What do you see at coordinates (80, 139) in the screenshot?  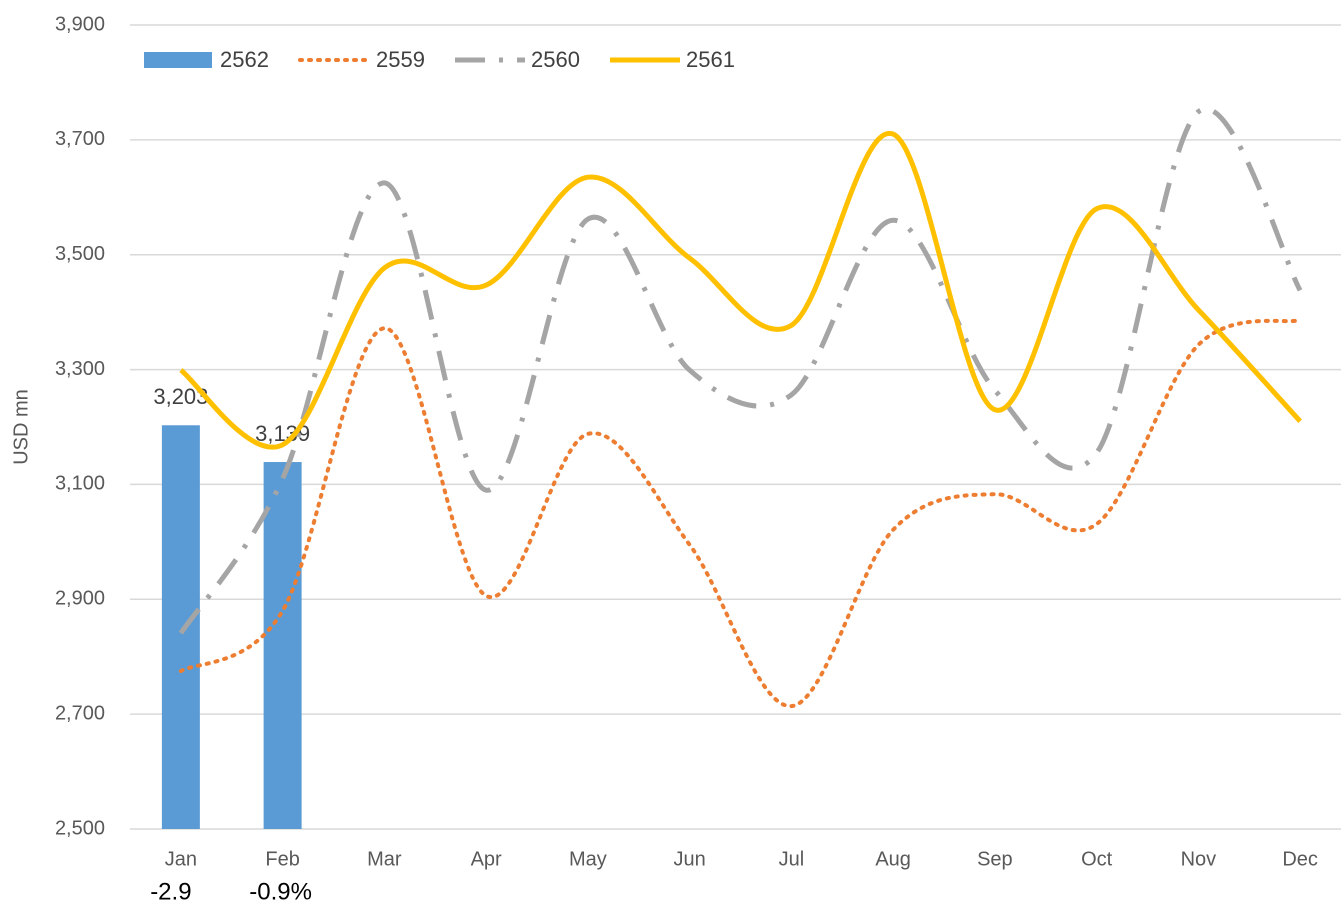 I see `y-tick-label: 3,700` at bounding box center [80, 139].